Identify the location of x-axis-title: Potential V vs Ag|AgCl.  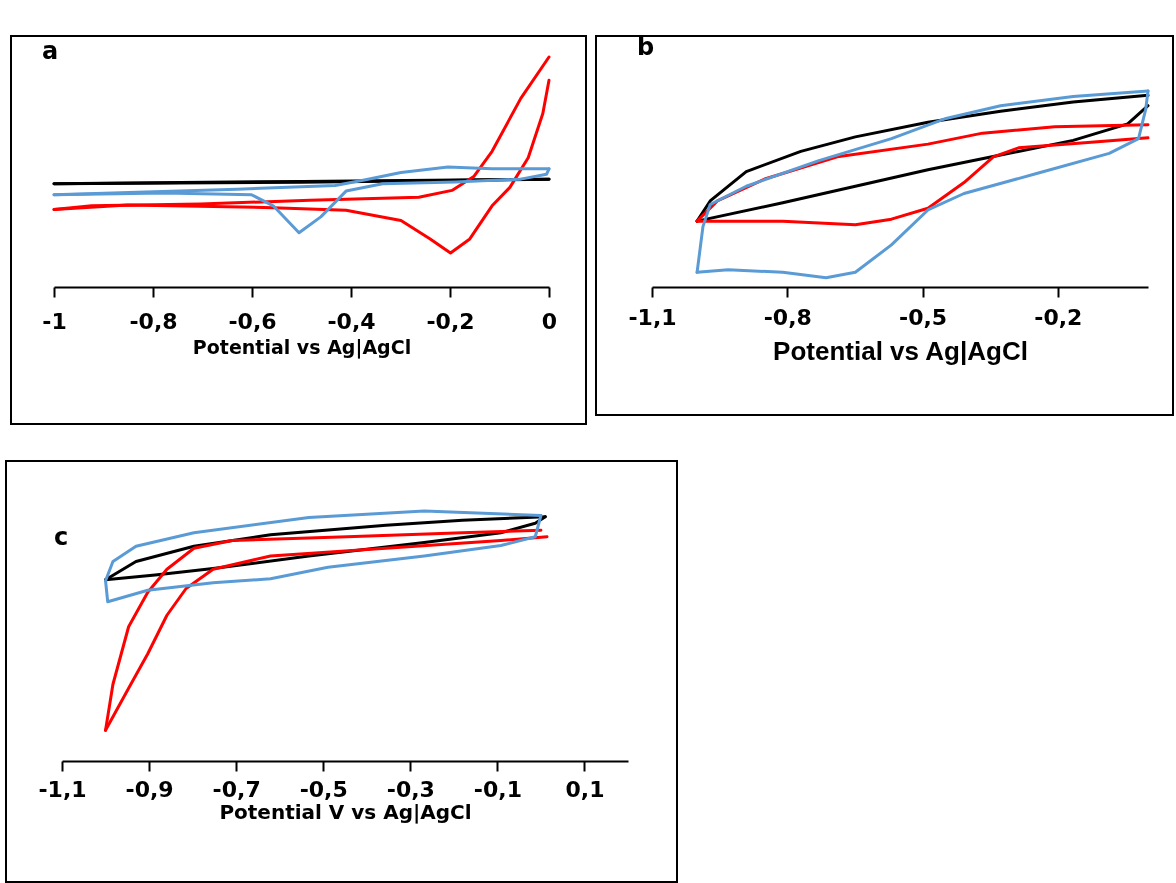
(345, 811).